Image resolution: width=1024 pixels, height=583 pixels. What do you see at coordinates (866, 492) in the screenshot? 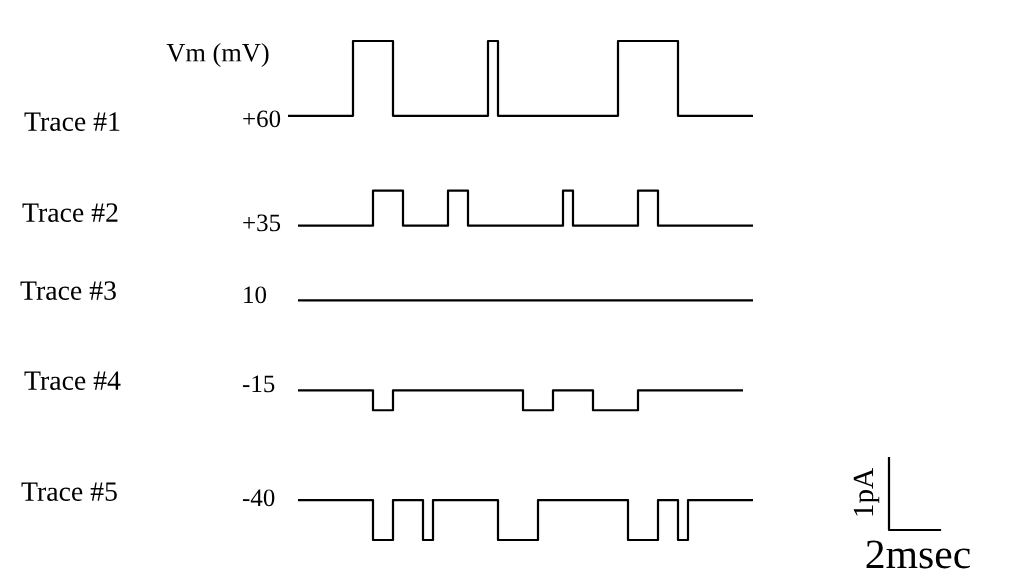
I see `text: 1pA` at bounding box center [866, 492].